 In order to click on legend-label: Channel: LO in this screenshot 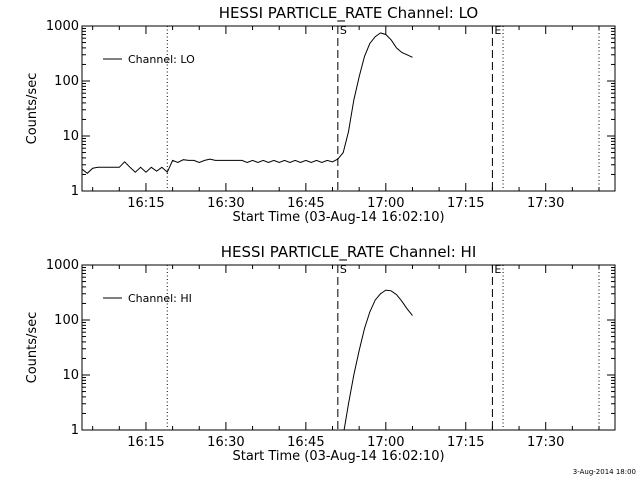, I will do `click(161, 59)`.